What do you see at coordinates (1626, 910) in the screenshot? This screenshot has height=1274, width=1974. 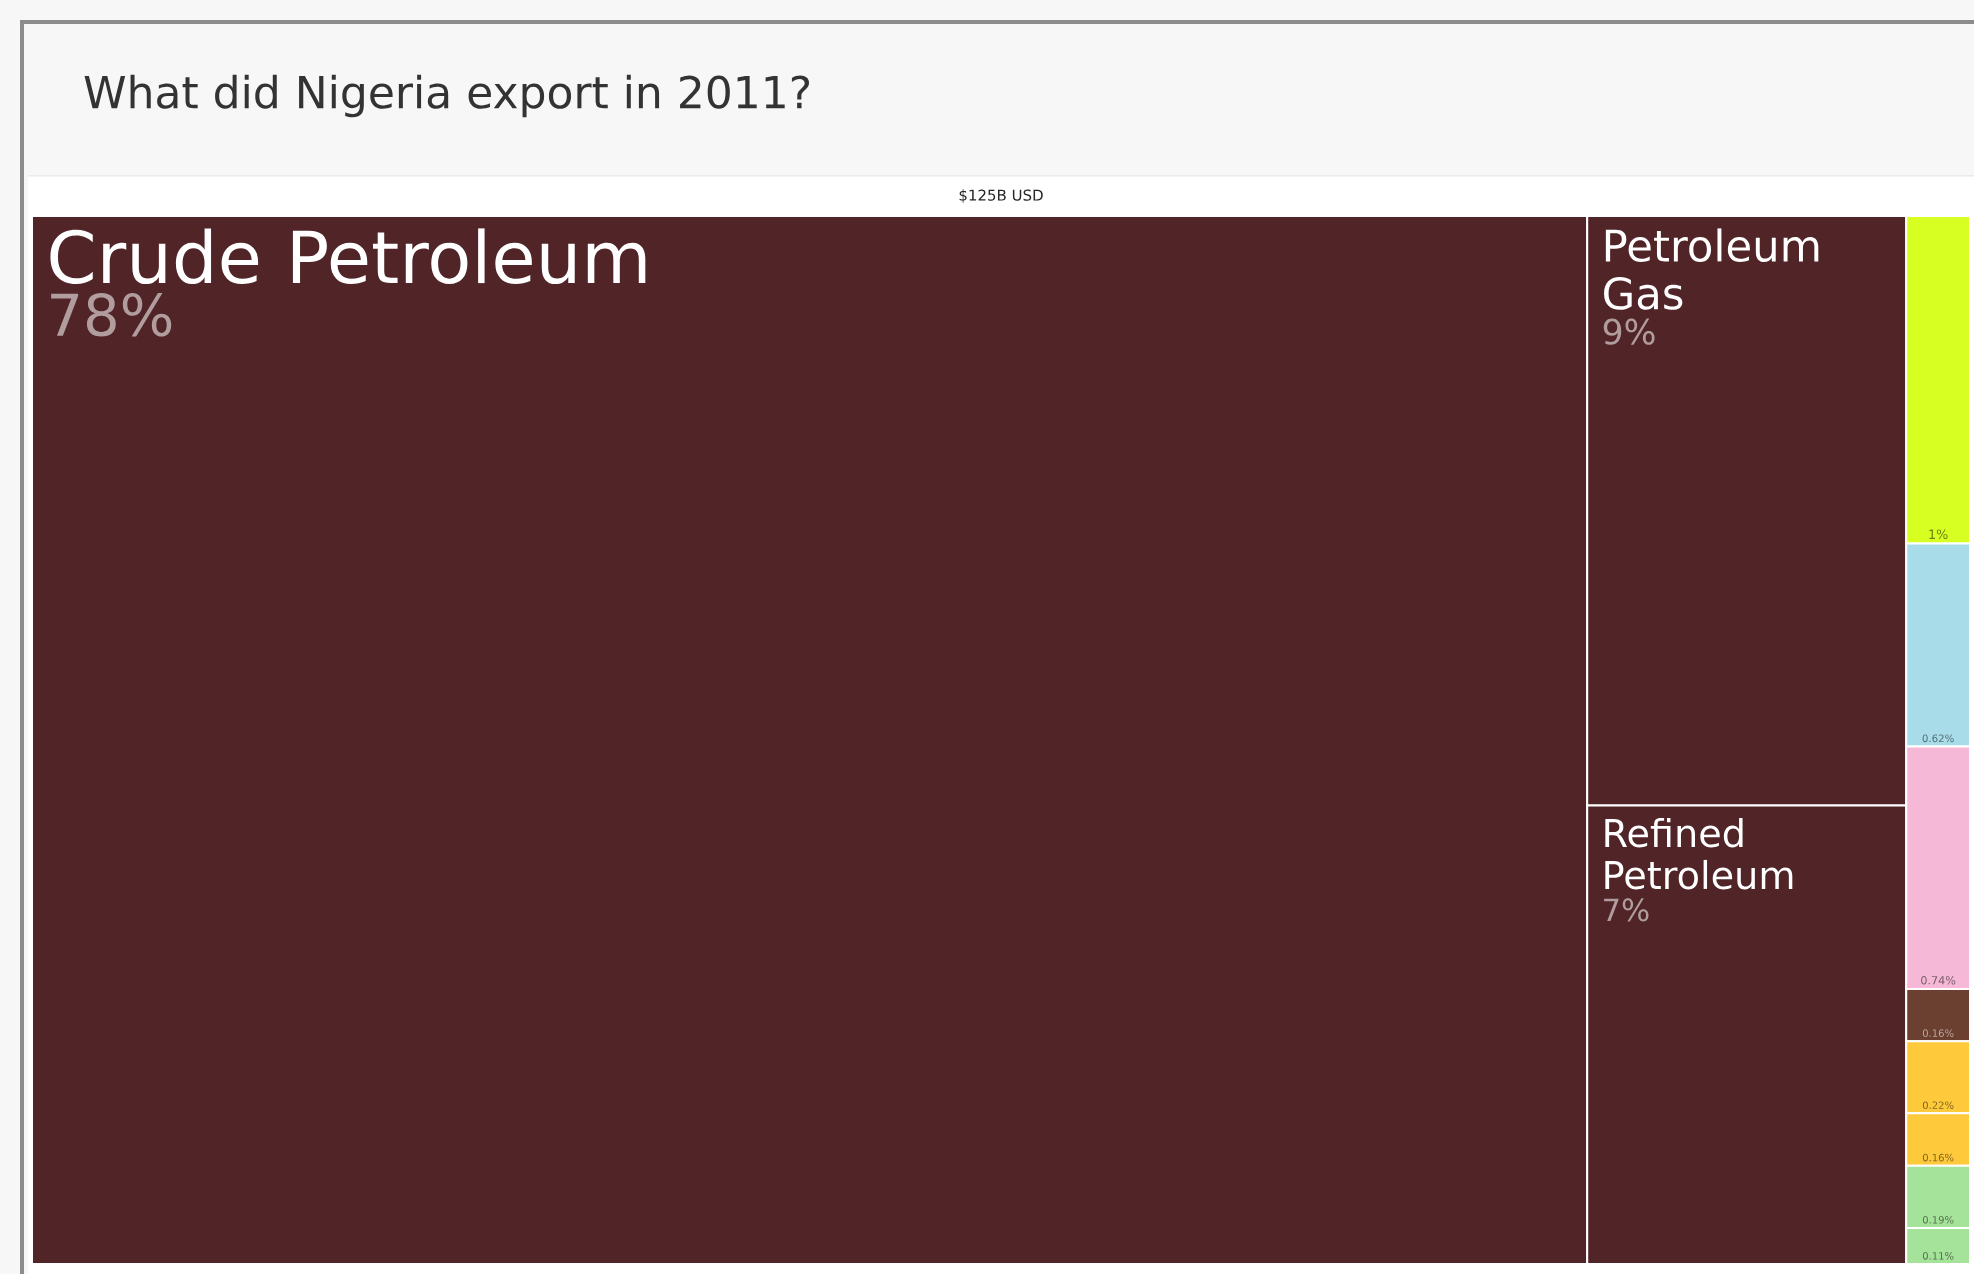 I see `data-label: 7%` at bounding box center [1626, 910].